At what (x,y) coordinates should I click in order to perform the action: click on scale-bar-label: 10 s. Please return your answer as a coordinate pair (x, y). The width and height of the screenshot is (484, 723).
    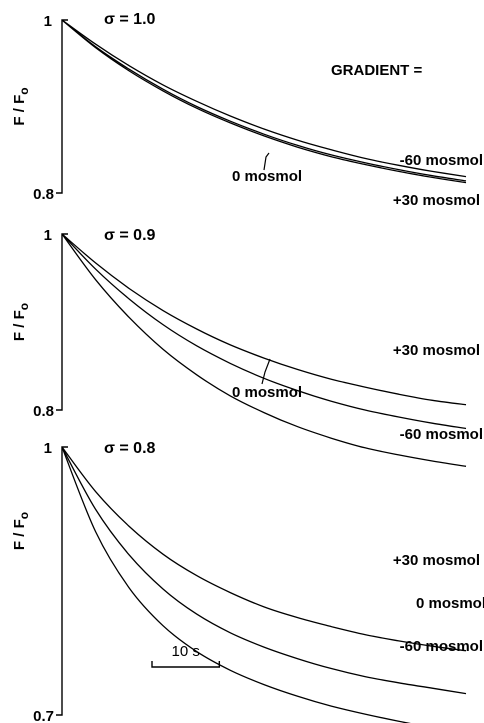
    Looking at the image, I should click on (186, 651).